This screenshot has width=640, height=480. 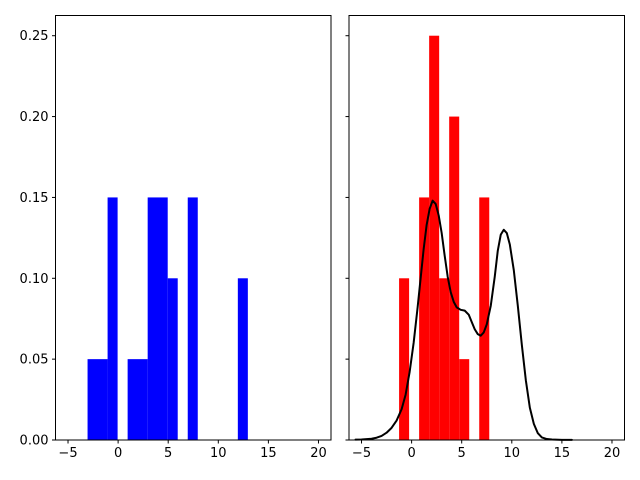 I want to click on y-tick-label: 0.20, so click(x=34, y=117).